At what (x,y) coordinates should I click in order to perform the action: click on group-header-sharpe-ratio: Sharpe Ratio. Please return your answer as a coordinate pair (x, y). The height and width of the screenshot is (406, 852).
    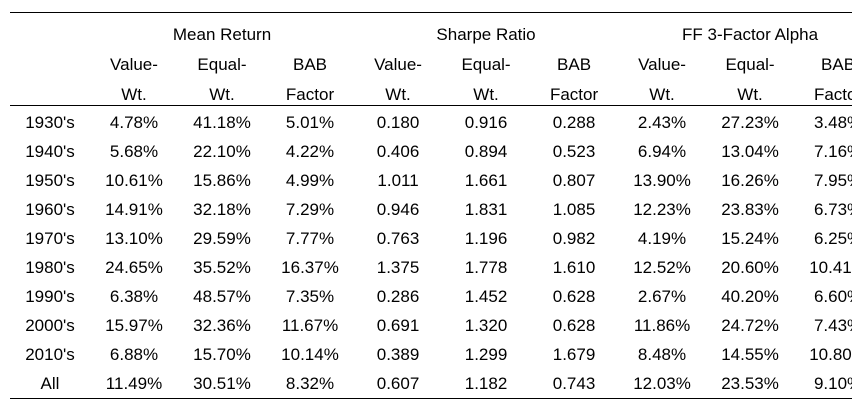
    Looking at the image, I should click on (486, 28).